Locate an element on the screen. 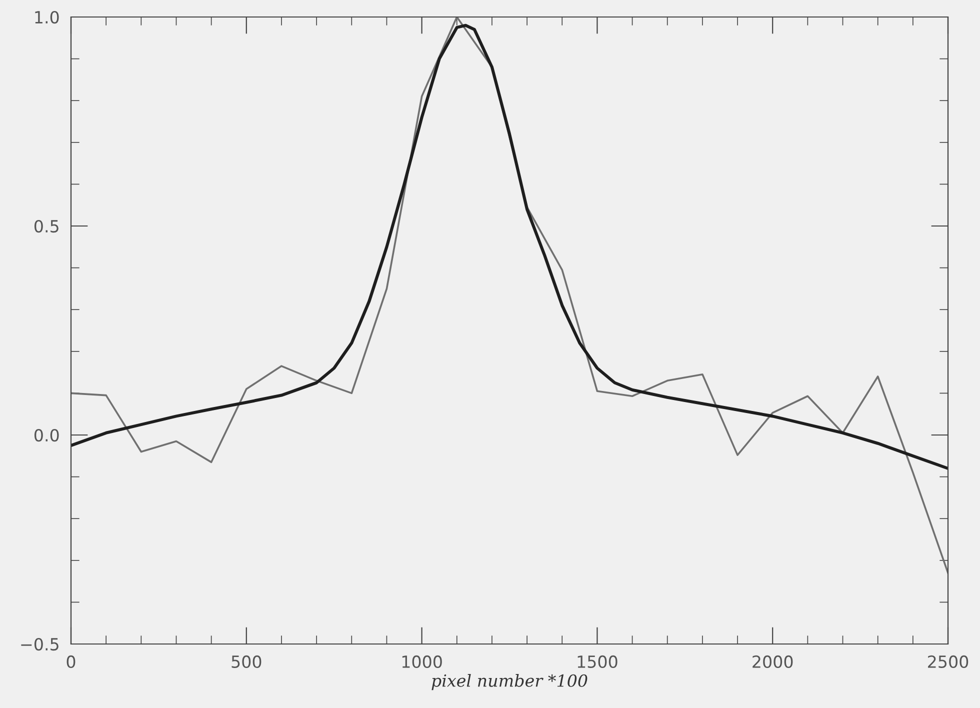  y-tick-label: 0.5 is located at coordinates (46, 226).